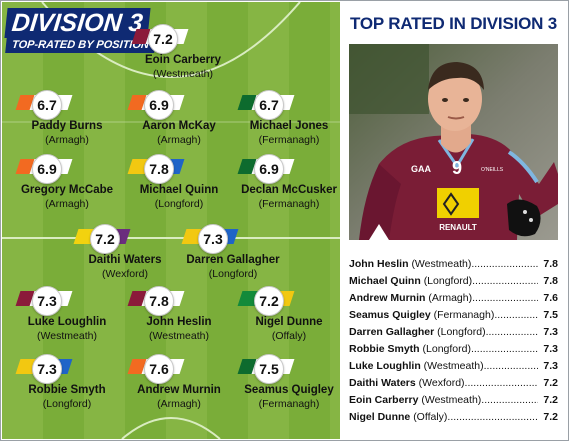 This screenshot has width=569, height=441. I want to click on player-name: Paddy Burns, so click(67, 126).